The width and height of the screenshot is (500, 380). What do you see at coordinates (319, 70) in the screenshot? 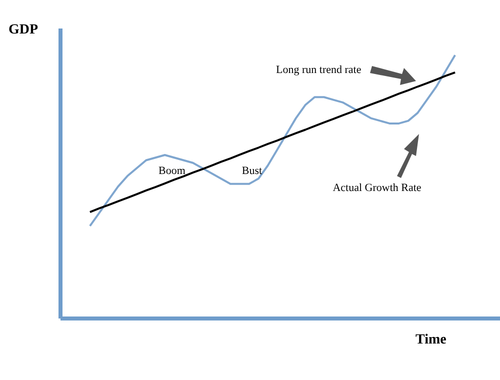
I see `annotation: Long run trend rate` at bounding box center [319, 70].